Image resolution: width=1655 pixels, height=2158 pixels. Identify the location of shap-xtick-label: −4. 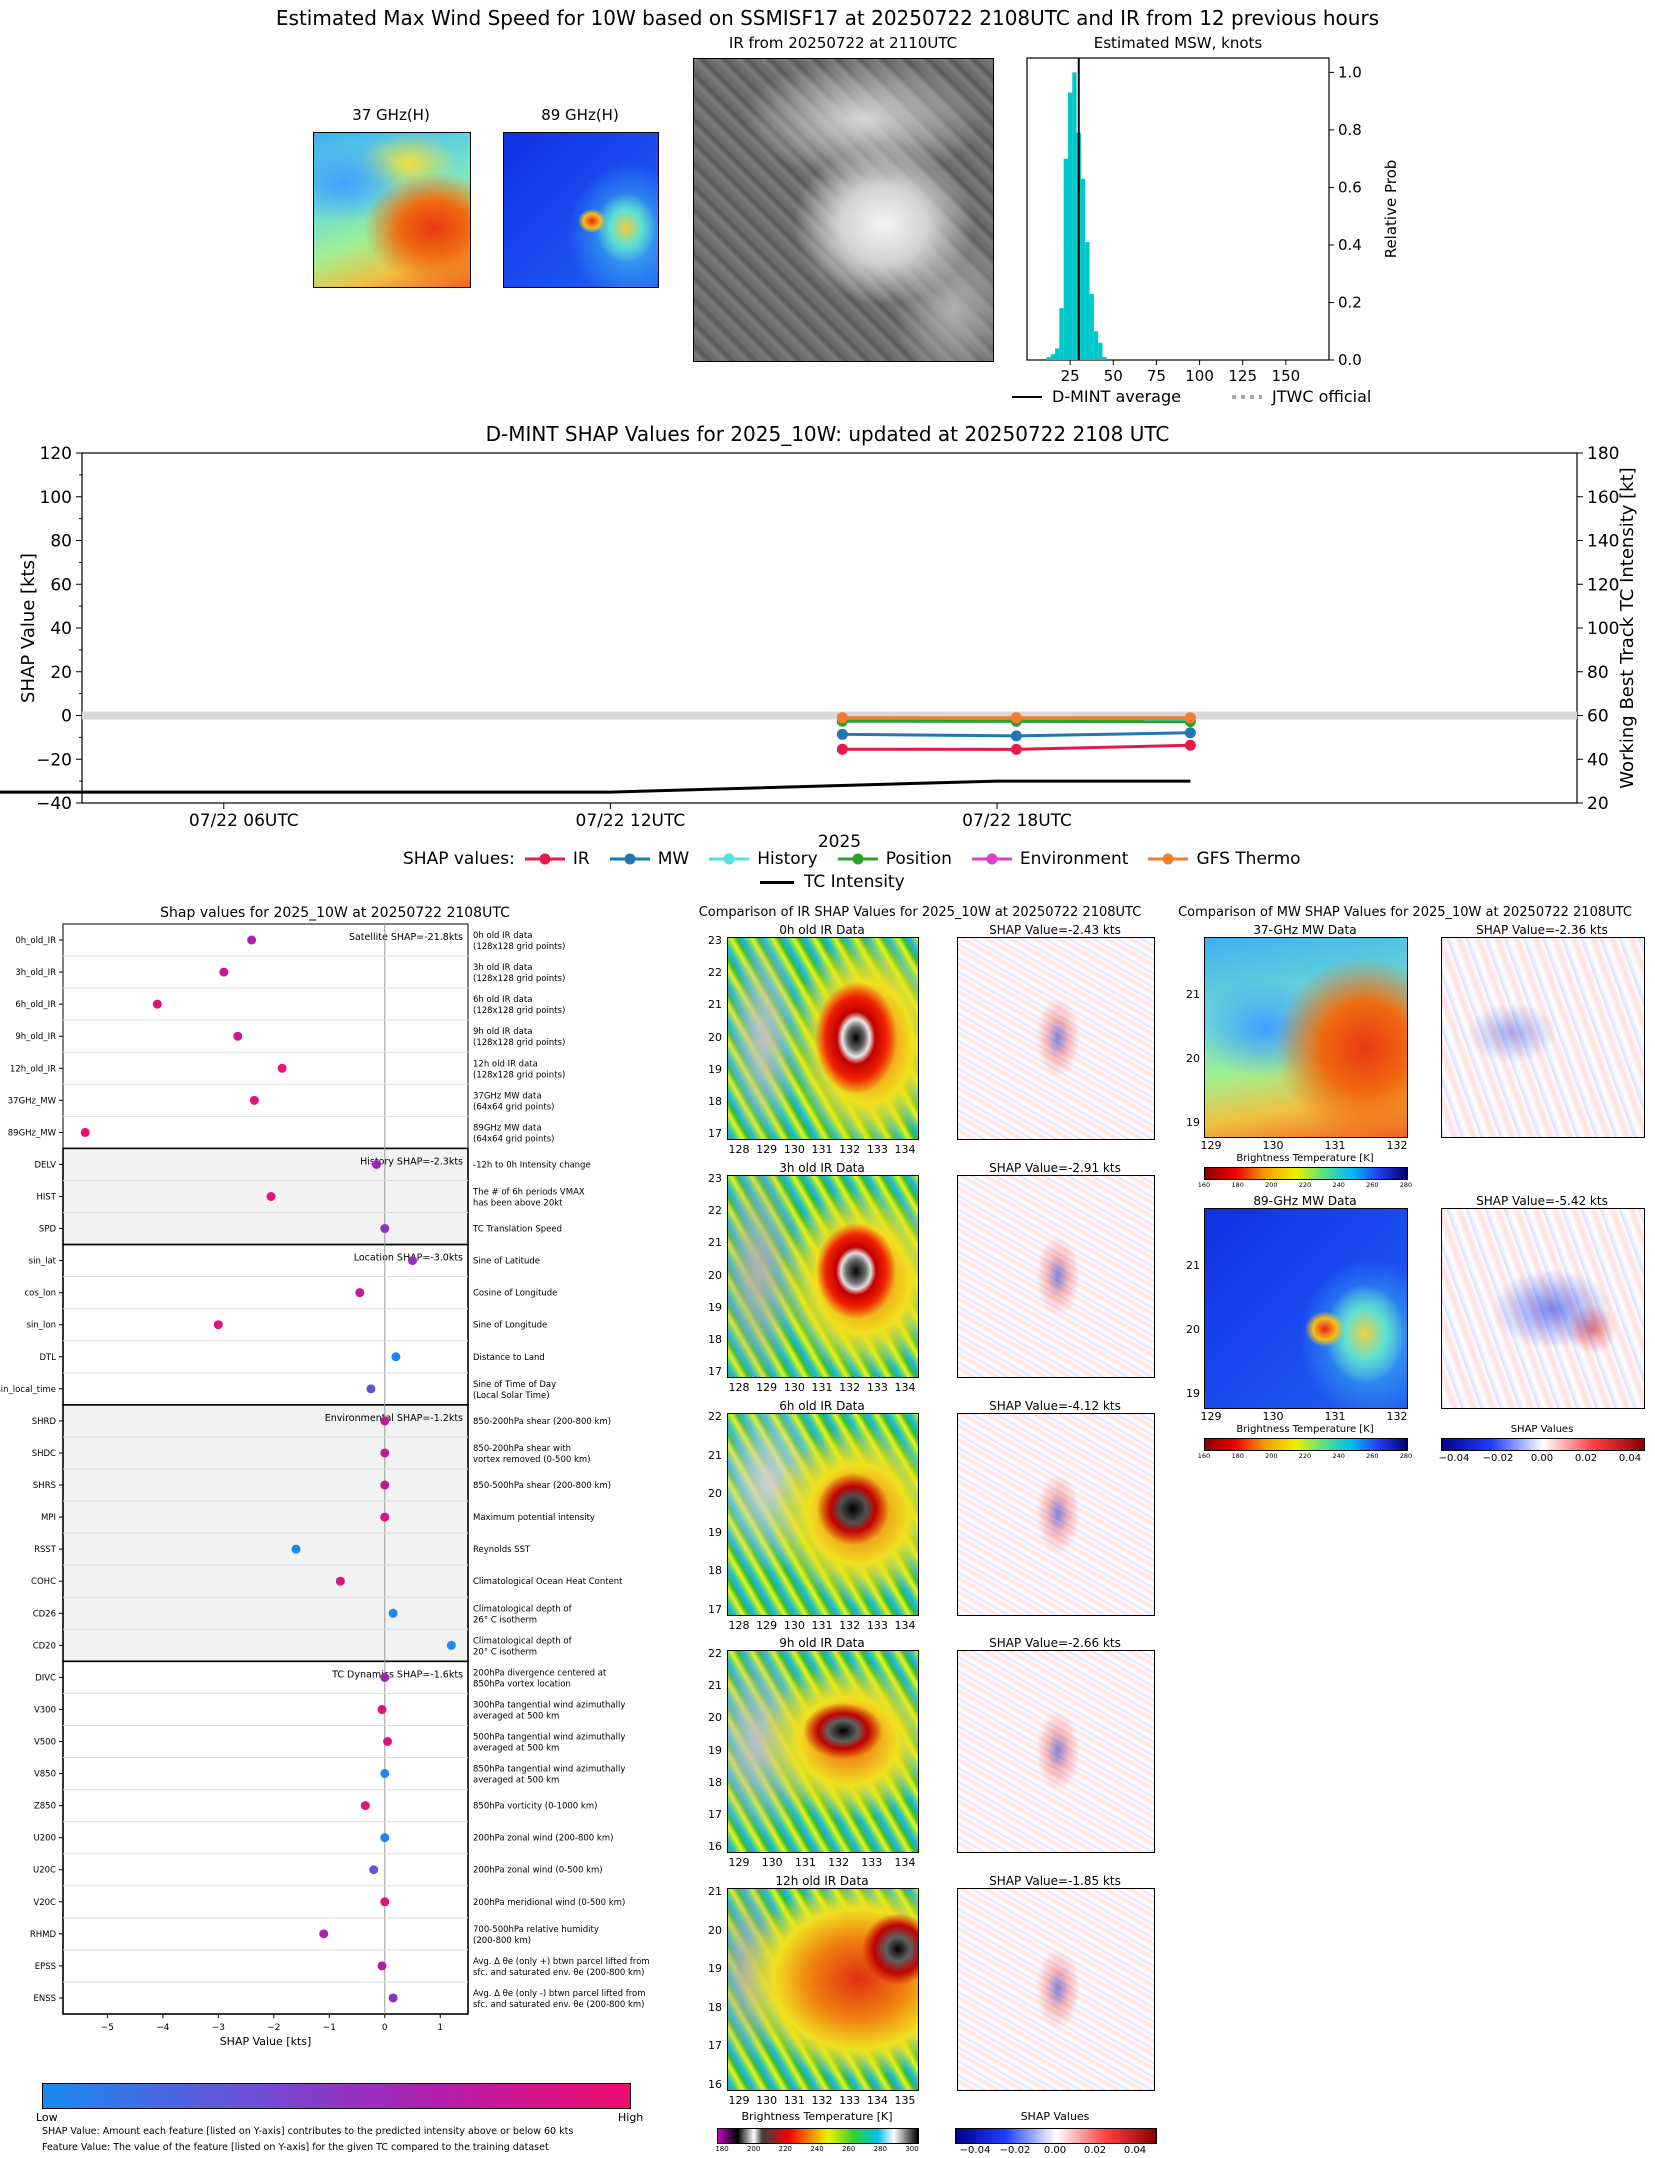
(163, 2028).